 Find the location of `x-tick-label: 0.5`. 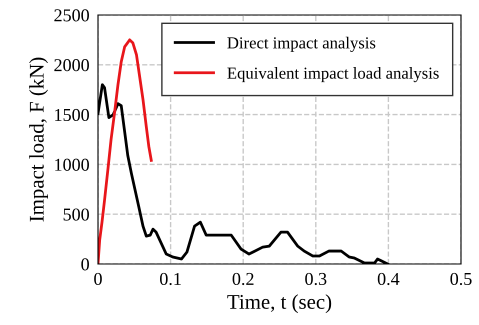

x-tick-label: 0.5 is located at coordinates (461, 279).